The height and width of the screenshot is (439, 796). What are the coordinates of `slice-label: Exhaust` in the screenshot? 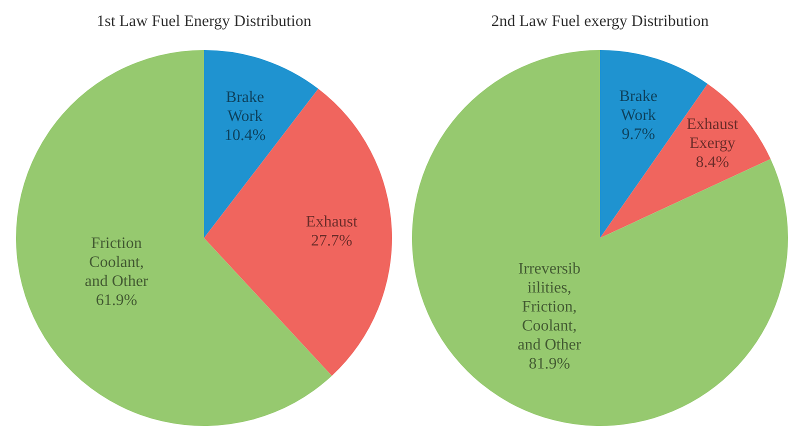 It's located at (332, 221).